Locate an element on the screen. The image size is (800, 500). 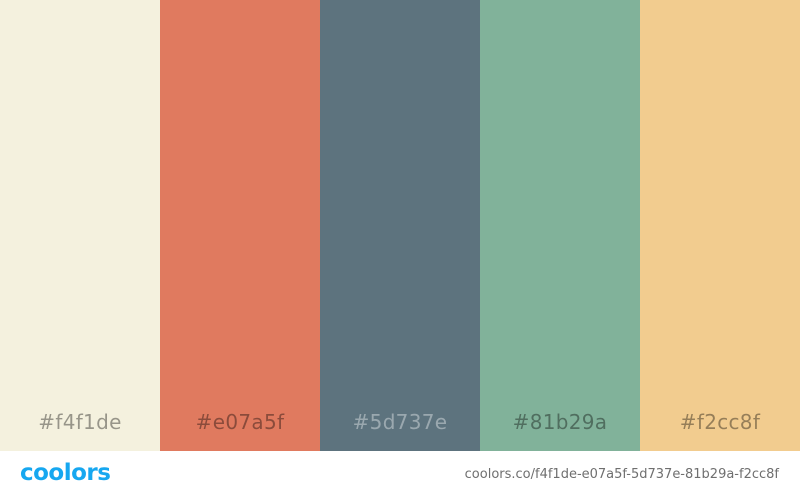
swatch-hex-label: #e07a5f is located at coordinates (240, 422).